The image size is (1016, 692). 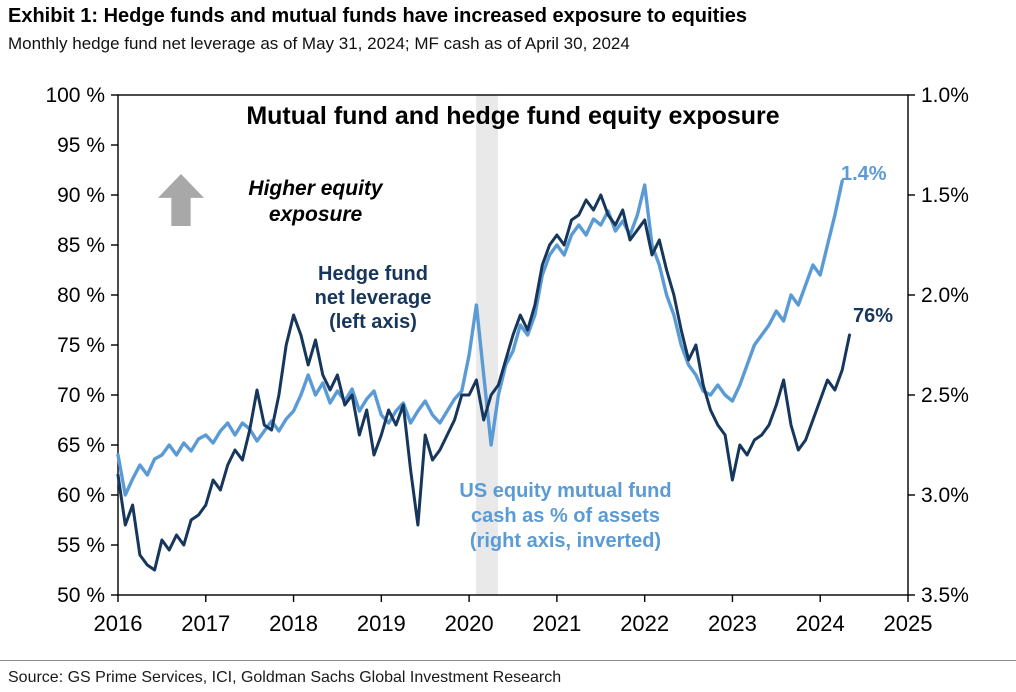 What do you see at coordinates (293, 623) in the screenshot?
I see `x-axis-tick-label: 2018` at bounding box center [293, 623].